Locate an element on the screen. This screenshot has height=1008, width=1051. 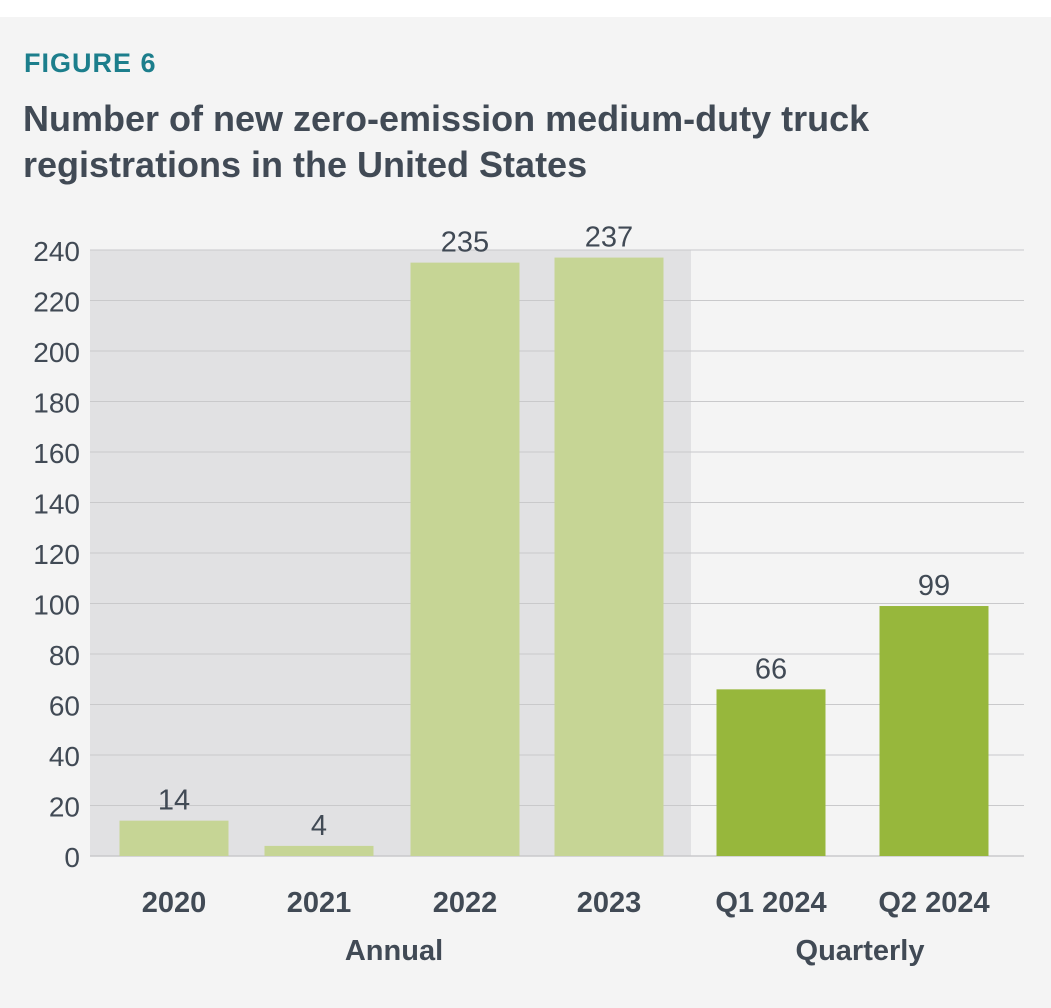
data-label: 235 is located at coordinates (465, 243).